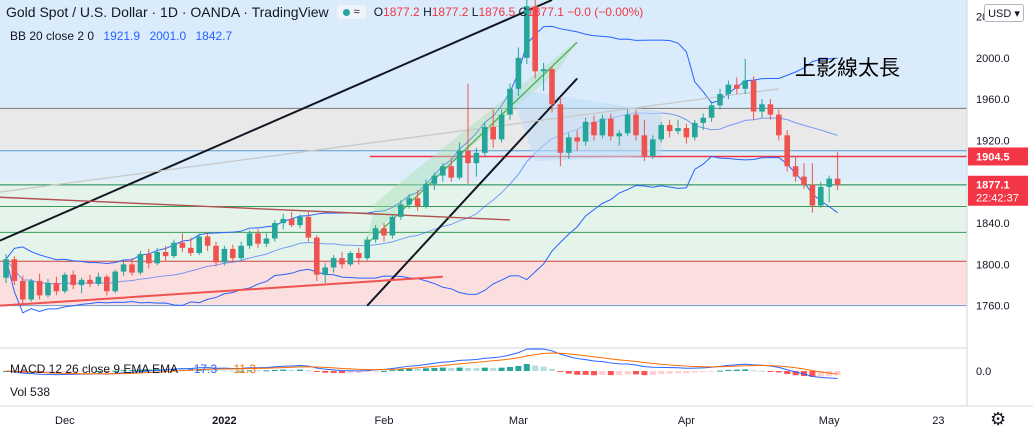 This screenshot has width=1033, height=434. Describe the element at coordinates (938, 421) in the screenshot. I see `x-tick-label: 23` at that location.